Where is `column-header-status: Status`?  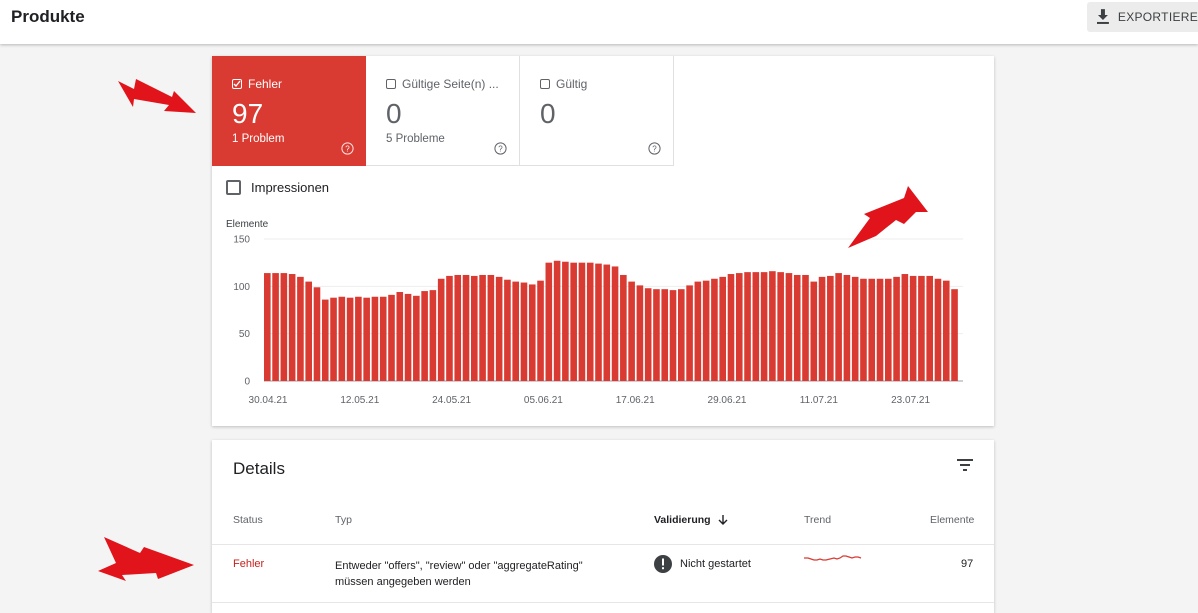 column-header-status: Status is located at coordinates (248, 520).